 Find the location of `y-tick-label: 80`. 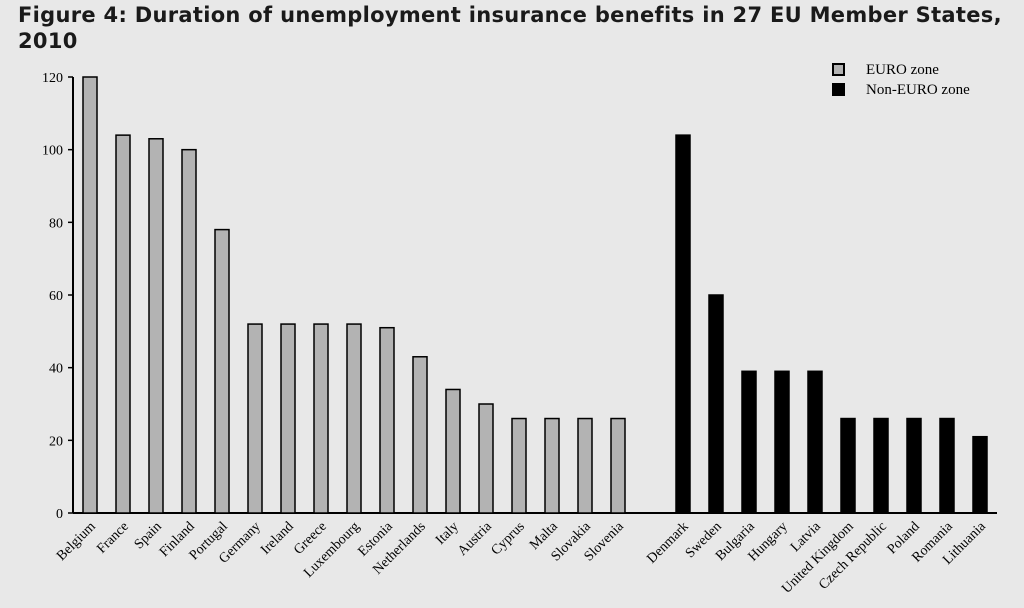

y-tick-label: 80 is located at coordinates (56, 223).